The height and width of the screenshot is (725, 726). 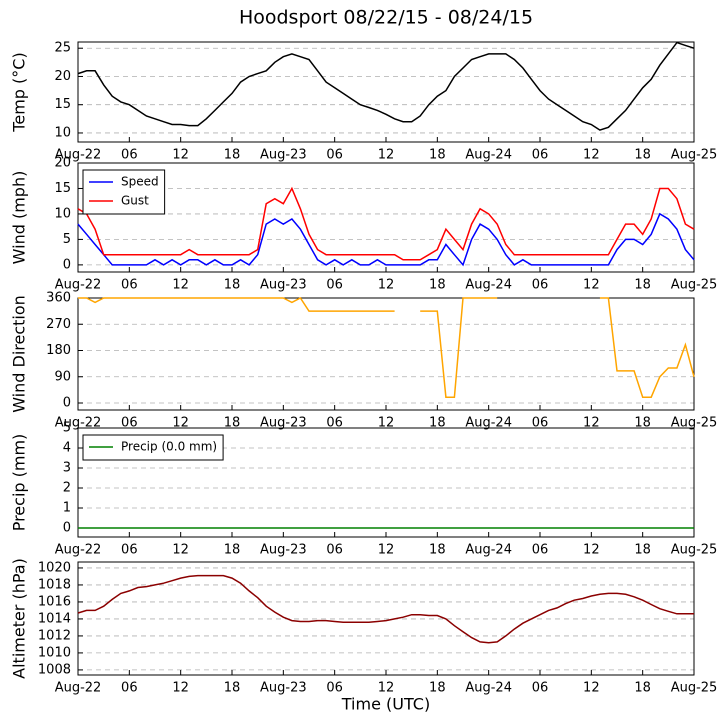 What do you see at coordinates (58, 350) in the screenshot?
I see `y-tick-label: 180` at bounding box center [58, 350].